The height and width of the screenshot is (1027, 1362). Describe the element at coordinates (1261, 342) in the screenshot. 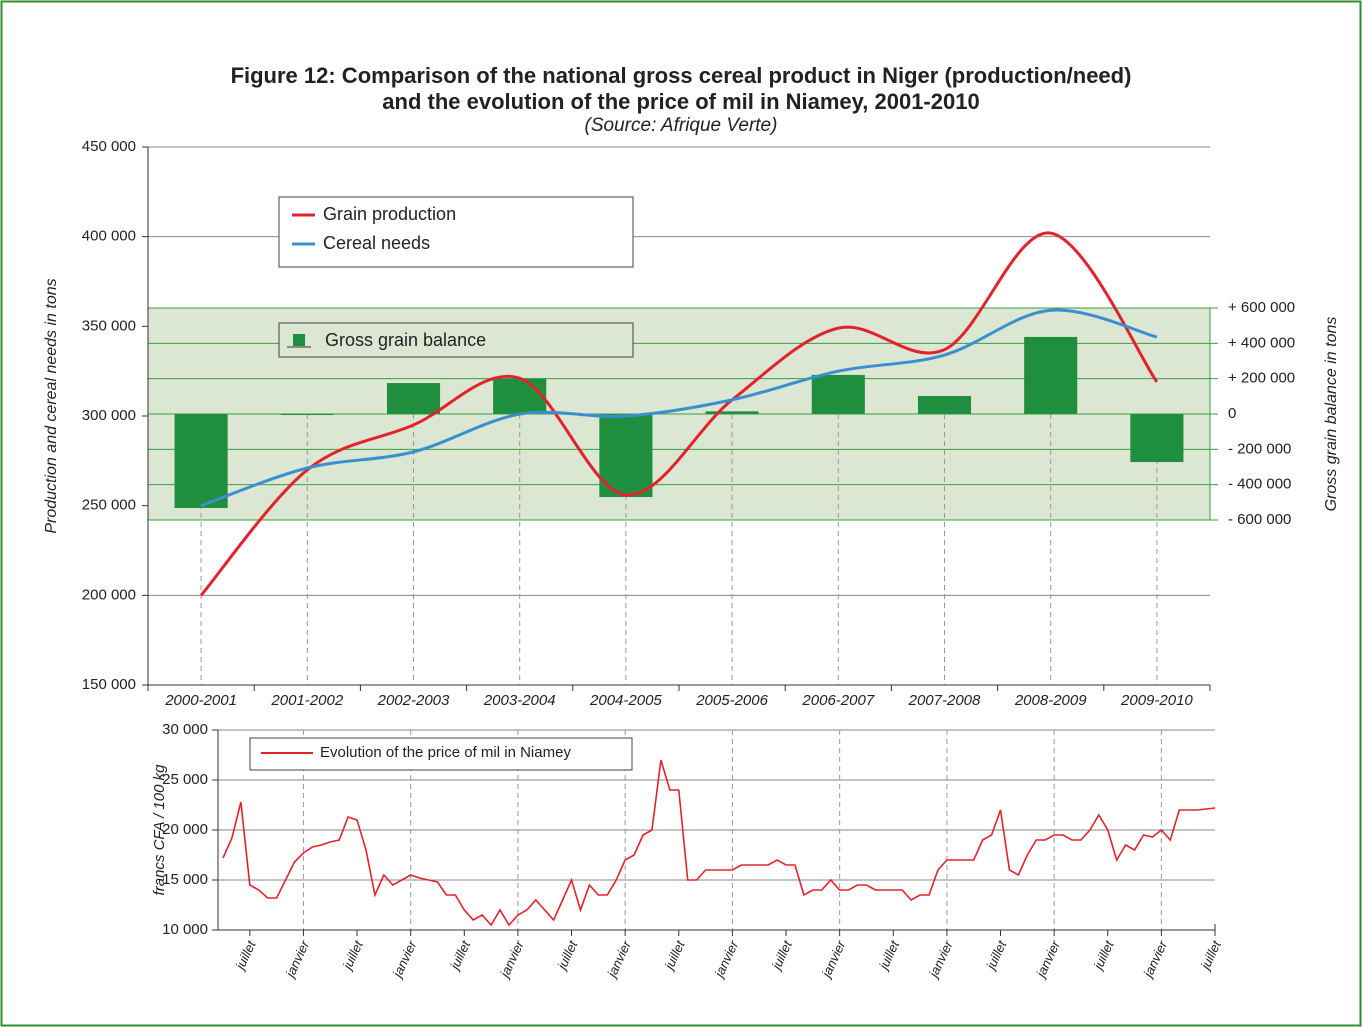

I see `y2-tick-label: + 400 000` at that location.